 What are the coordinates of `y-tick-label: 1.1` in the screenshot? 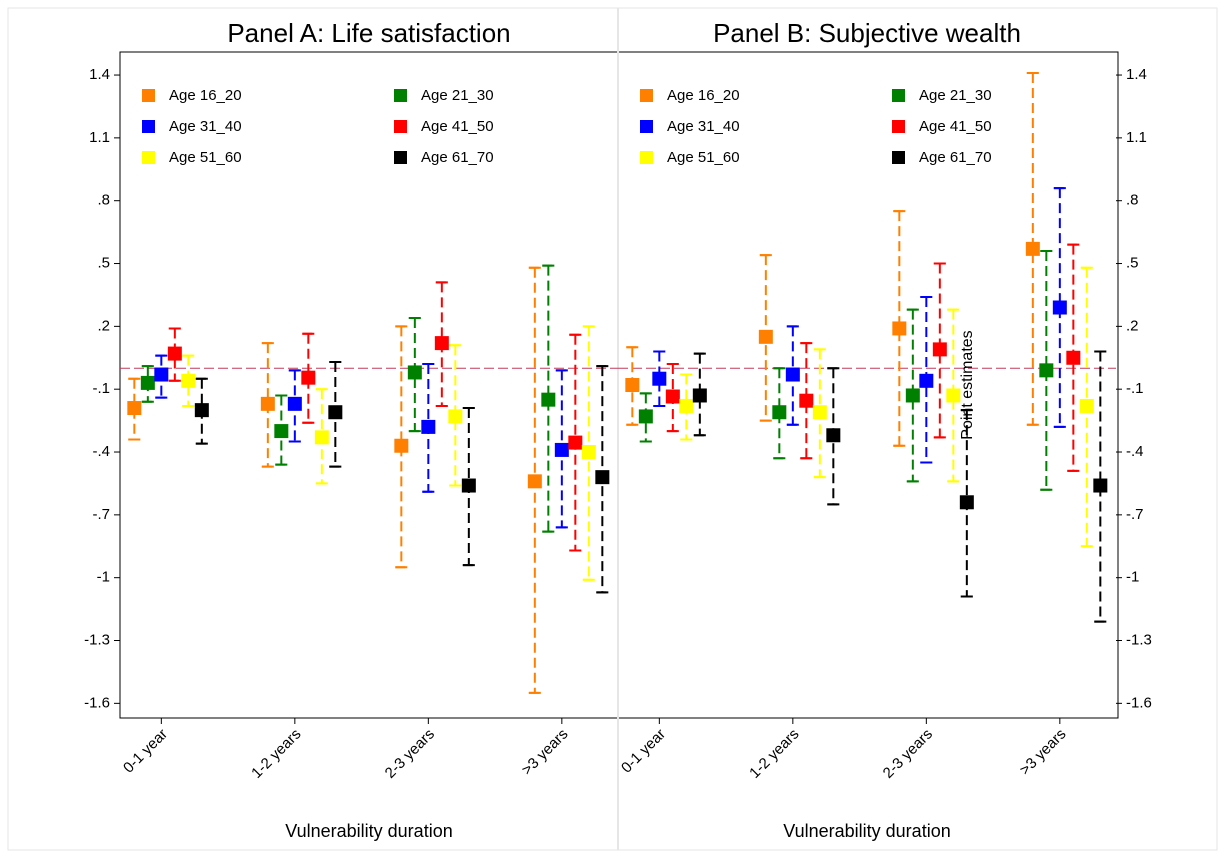 It's located at (1136, 137).